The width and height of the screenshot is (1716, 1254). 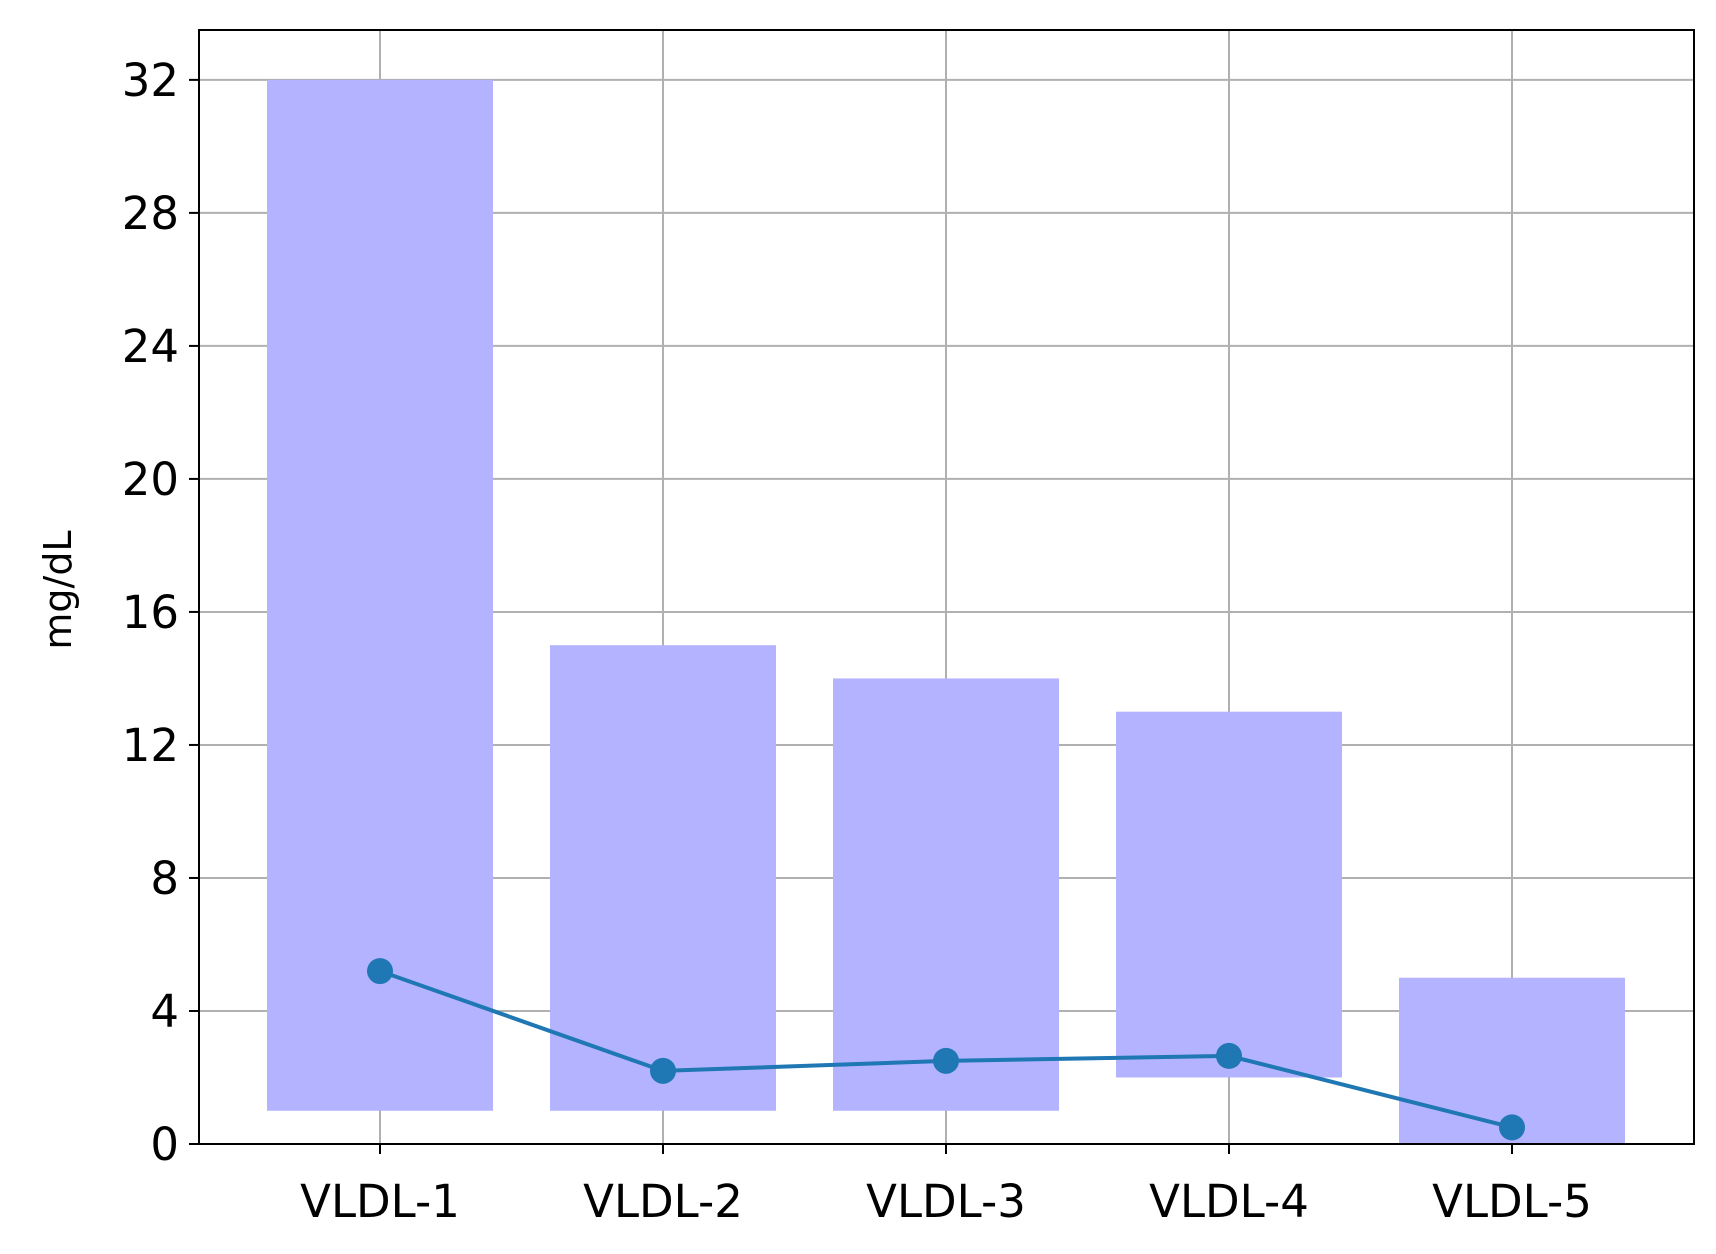 I want to click on y-tick-label: 20, so click(x=150, y=479).